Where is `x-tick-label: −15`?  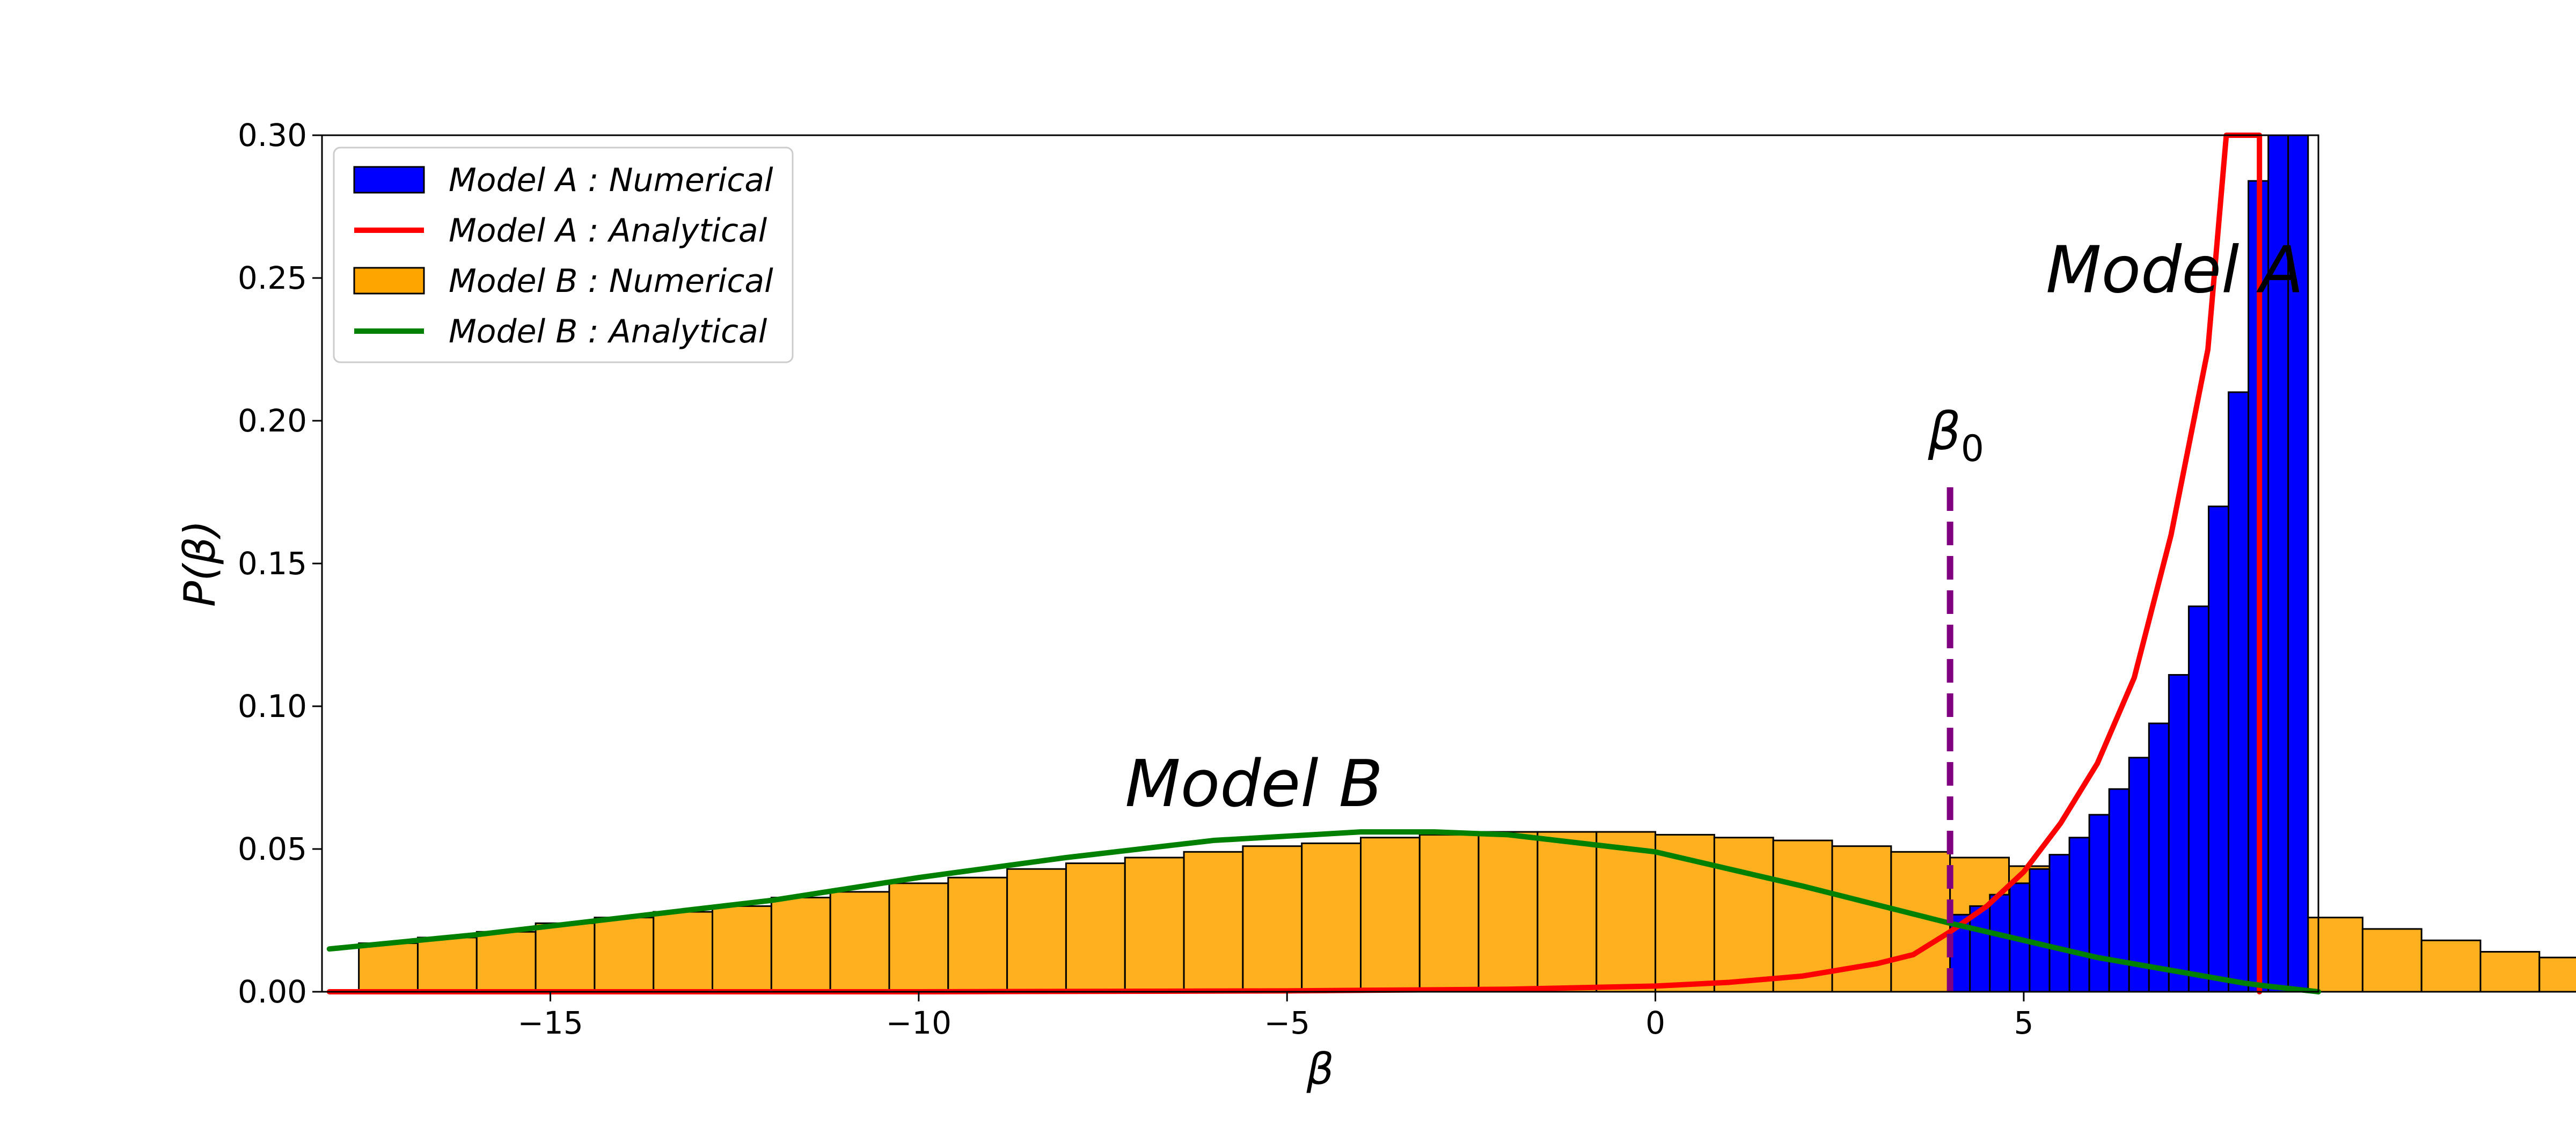
x-tick-label: −15 is located at coordinates (550, 1023).